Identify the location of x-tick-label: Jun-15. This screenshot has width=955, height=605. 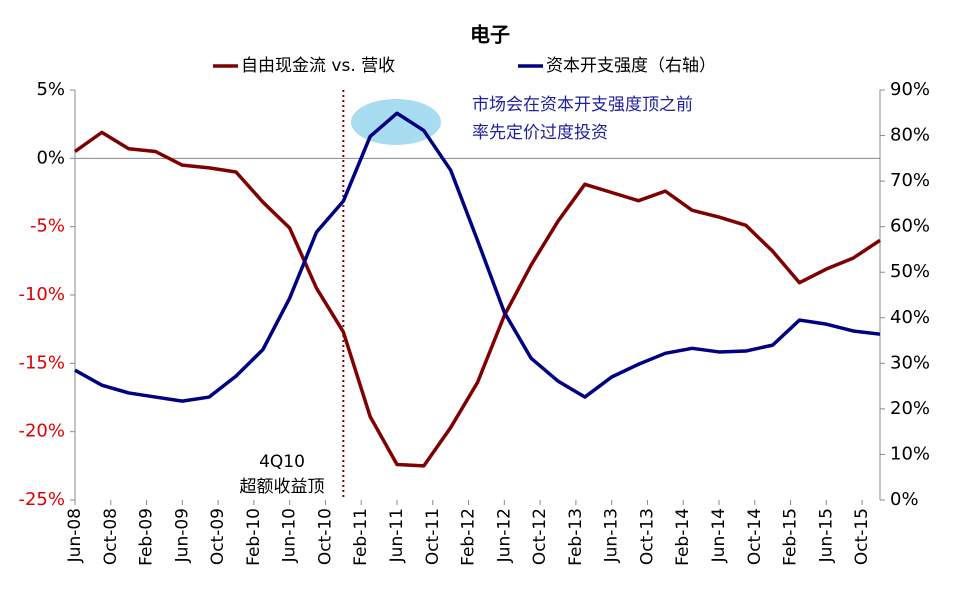
(826, 535).